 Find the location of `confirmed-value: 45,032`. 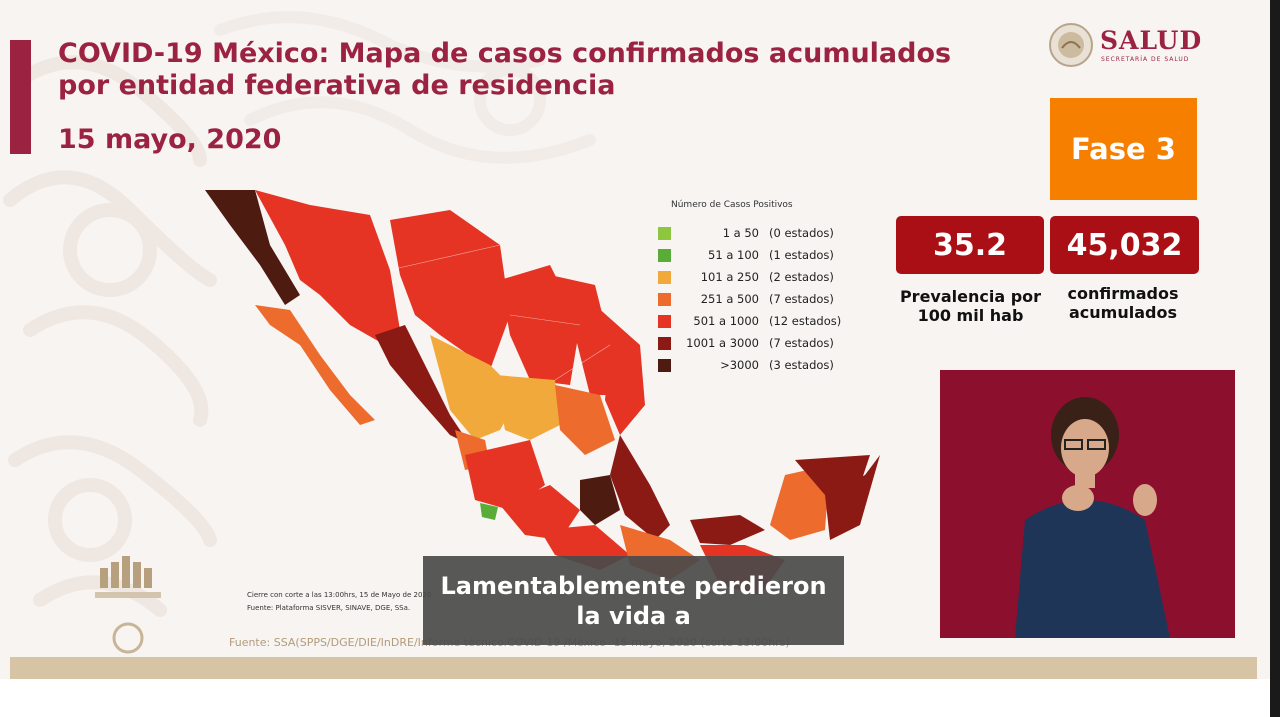

confirmed-value: 45,032 is located at coordinates (1124, 245).